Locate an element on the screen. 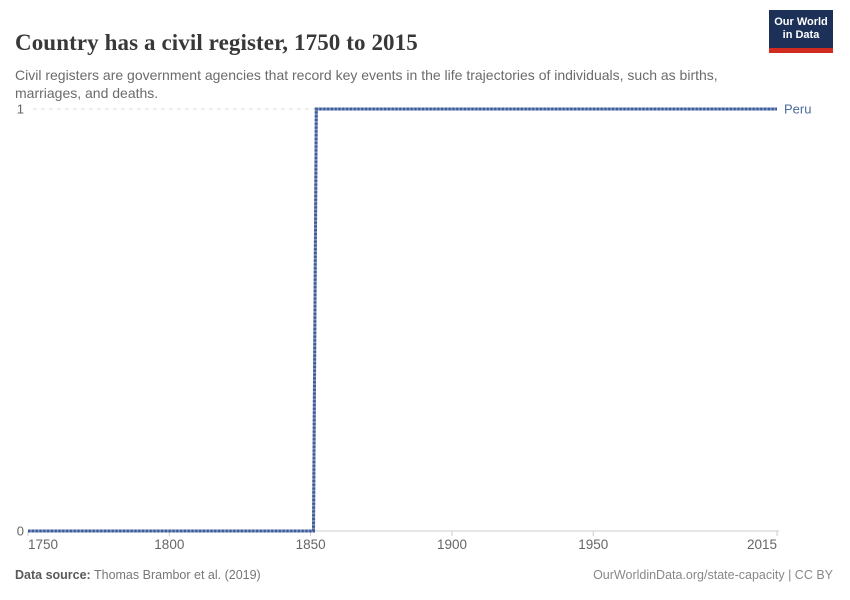 The height and width of the screenshot is (600, 850). data-source-value: Thomas Brambor et al. (2019) is located at coordinates (177, 575).